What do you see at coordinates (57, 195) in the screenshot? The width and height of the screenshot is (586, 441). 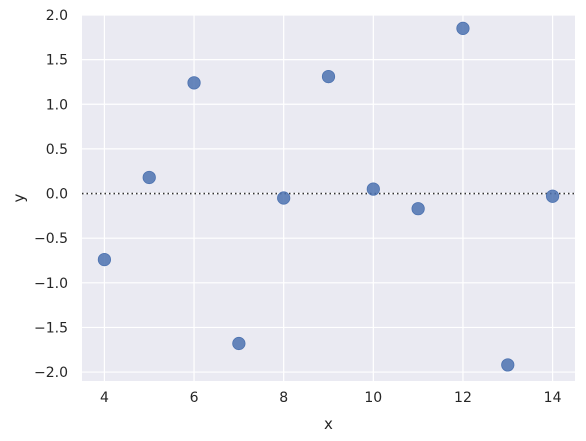 I see `y-tick-label: 0.0` at bounding box center [57, 195].